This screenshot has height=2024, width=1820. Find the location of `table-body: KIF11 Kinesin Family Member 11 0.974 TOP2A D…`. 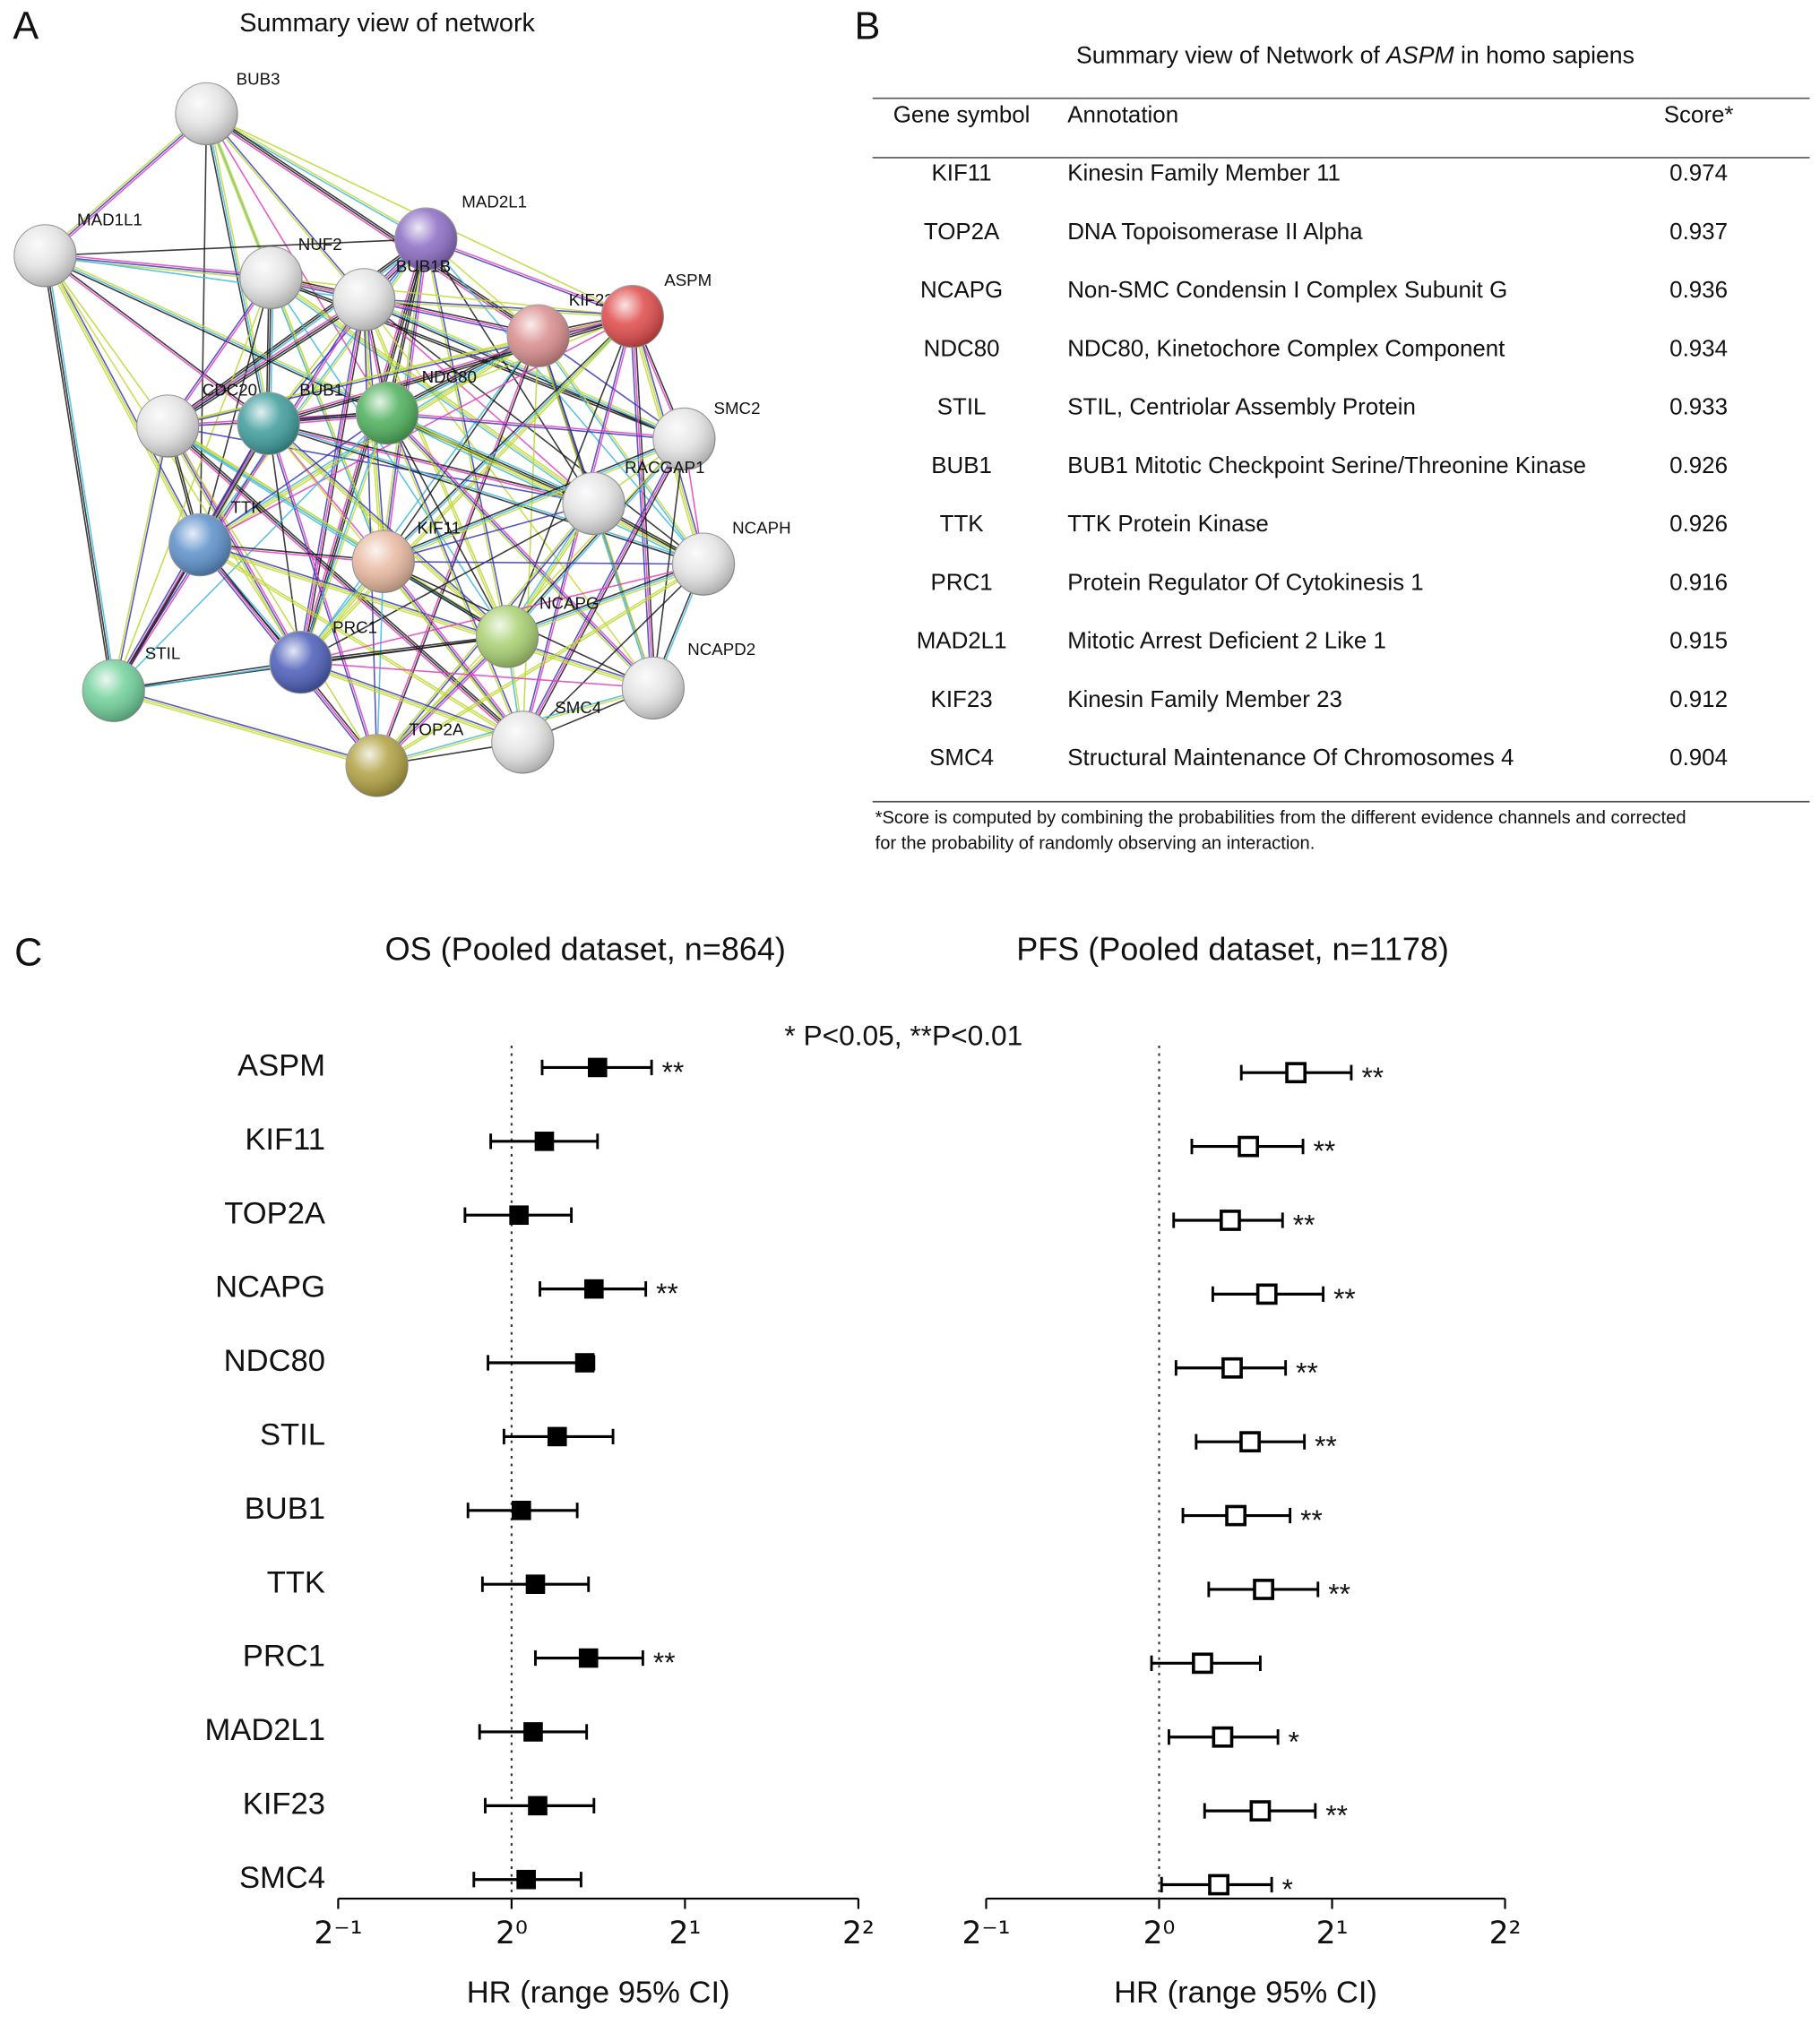

table-body: KIF11 Kinesin Family Member 11 0.974 TOP2A D… is located at coordinates (1322, 466).